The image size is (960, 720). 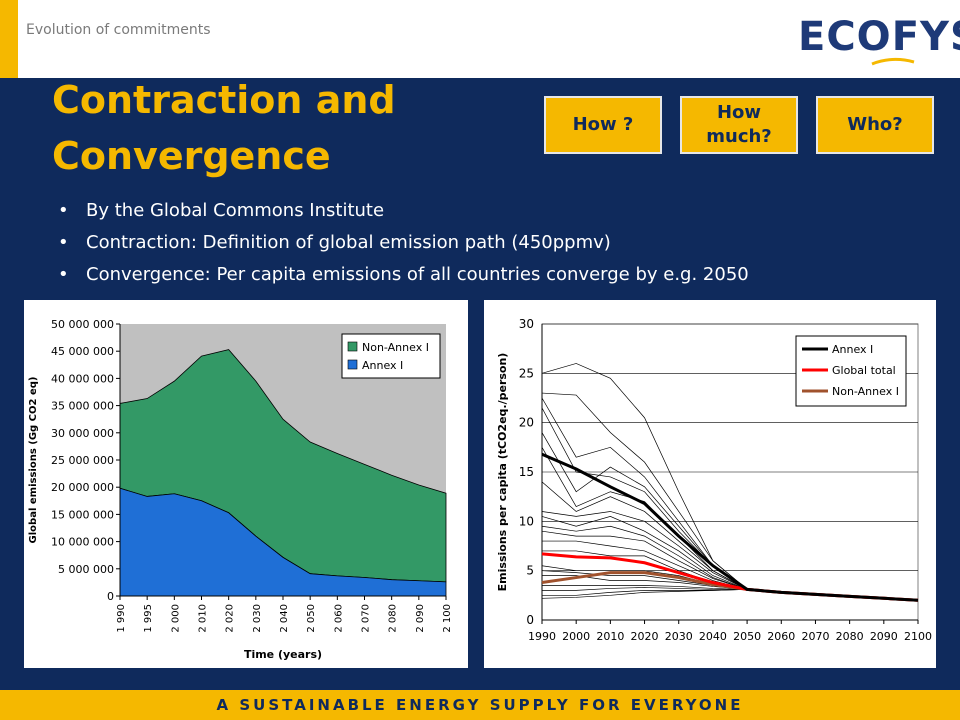 I want to click on x-tick-label: 2 000, so click(x=175, y=618).